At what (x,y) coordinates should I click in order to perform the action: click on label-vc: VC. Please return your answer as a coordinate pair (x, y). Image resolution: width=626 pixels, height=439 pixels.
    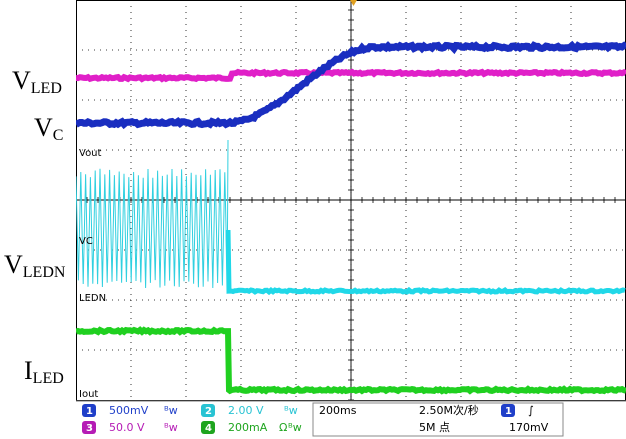
    Looking at the image, I should click on (49, 128).